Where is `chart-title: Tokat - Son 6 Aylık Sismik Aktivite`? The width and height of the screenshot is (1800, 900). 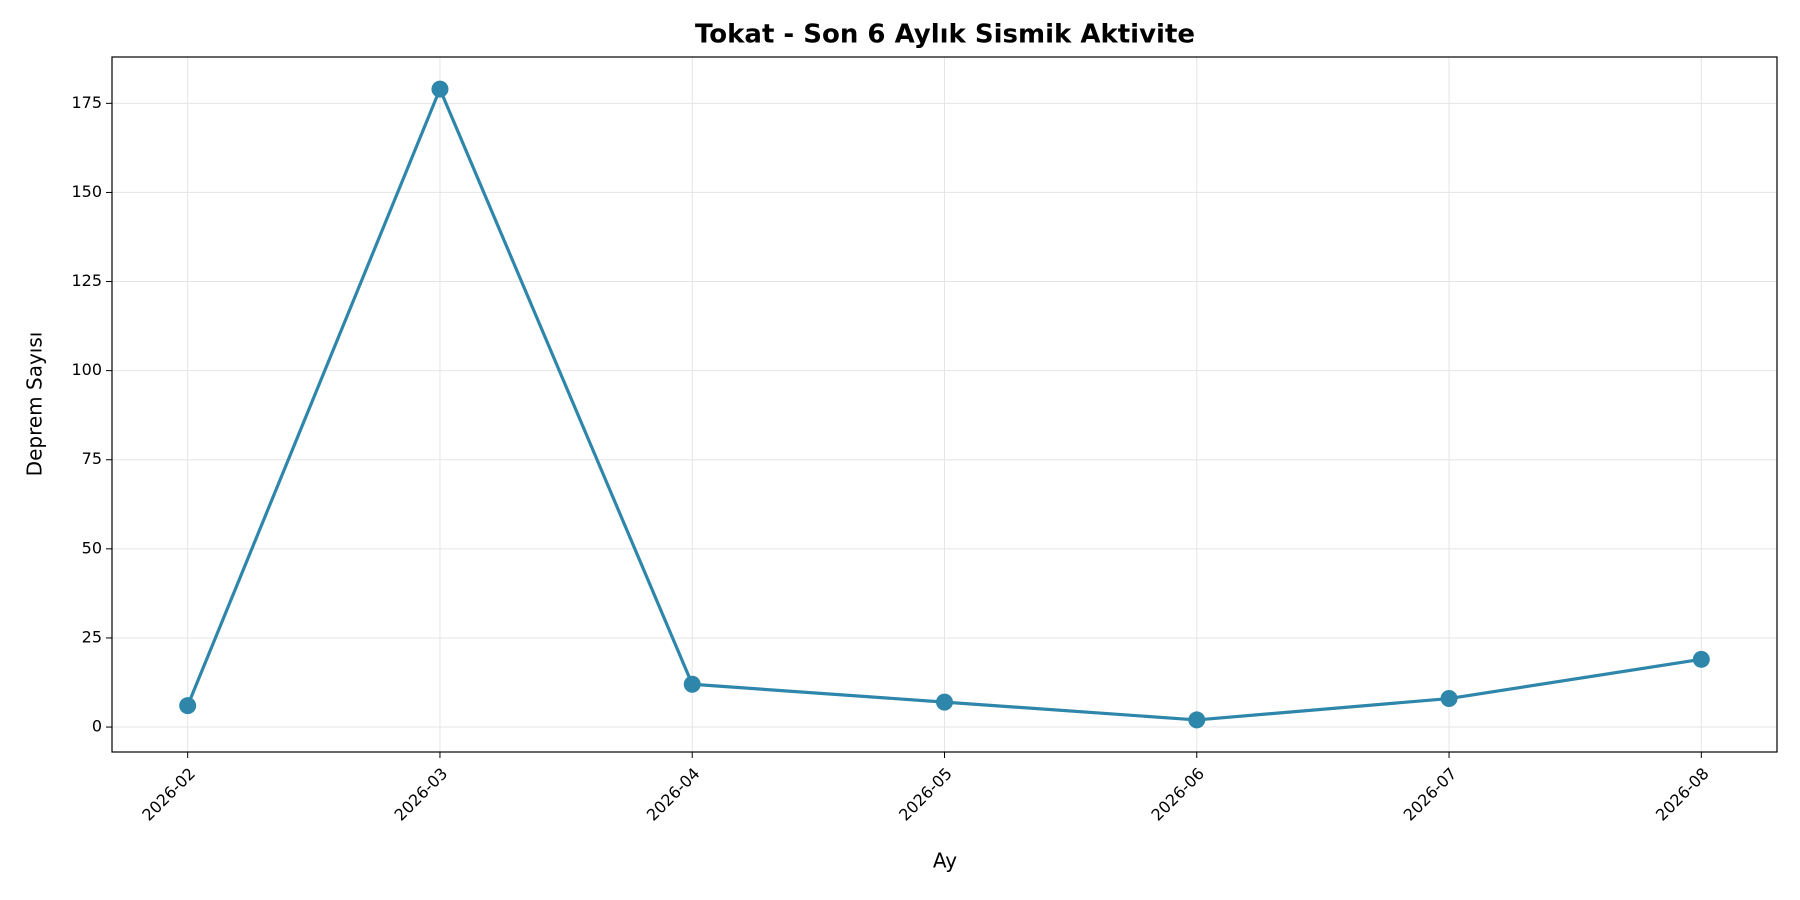 chart-title: Tokat - Son 6 Aylık Sismik Aktivite is located at coordinates (945, 35).